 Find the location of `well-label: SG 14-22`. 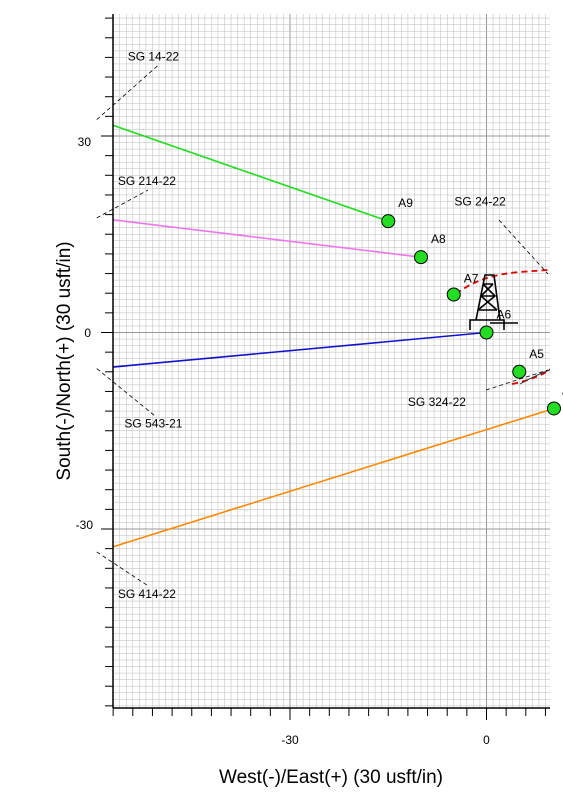

well-label: SG 14-22 is located at coordinates (154, 57).